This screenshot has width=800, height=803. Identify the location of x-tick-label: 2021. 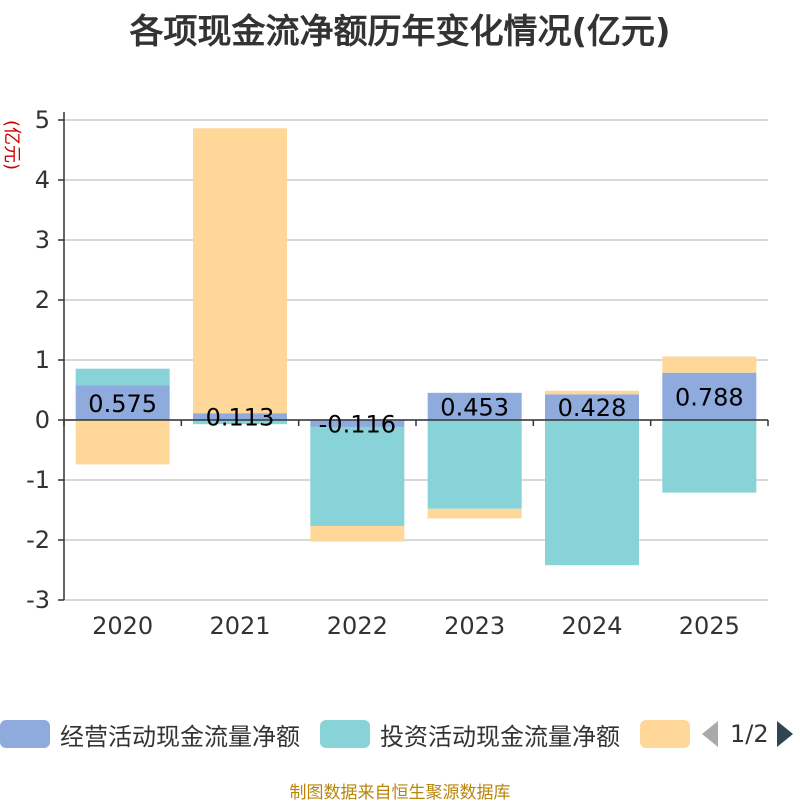
(239, 626).